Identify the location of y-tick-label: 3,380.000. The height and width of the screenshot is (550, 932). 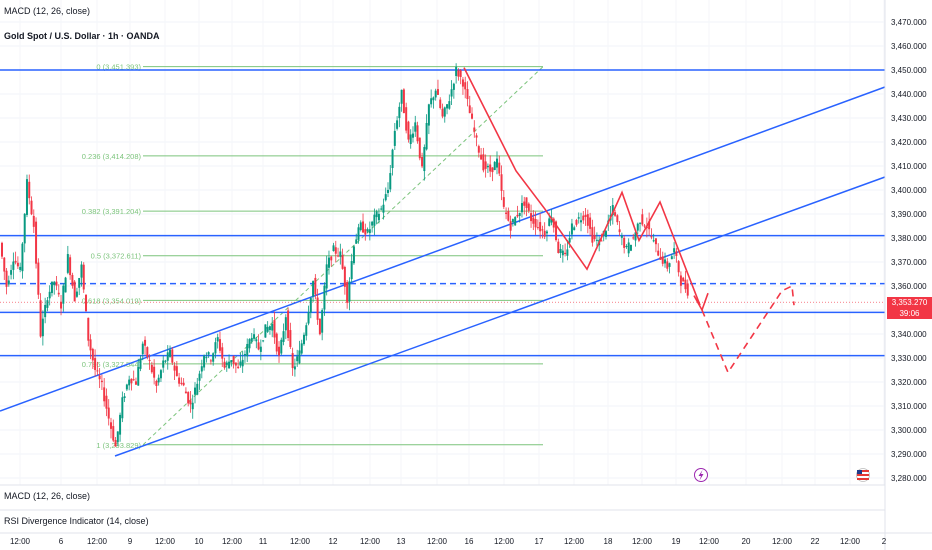
(909, 238).